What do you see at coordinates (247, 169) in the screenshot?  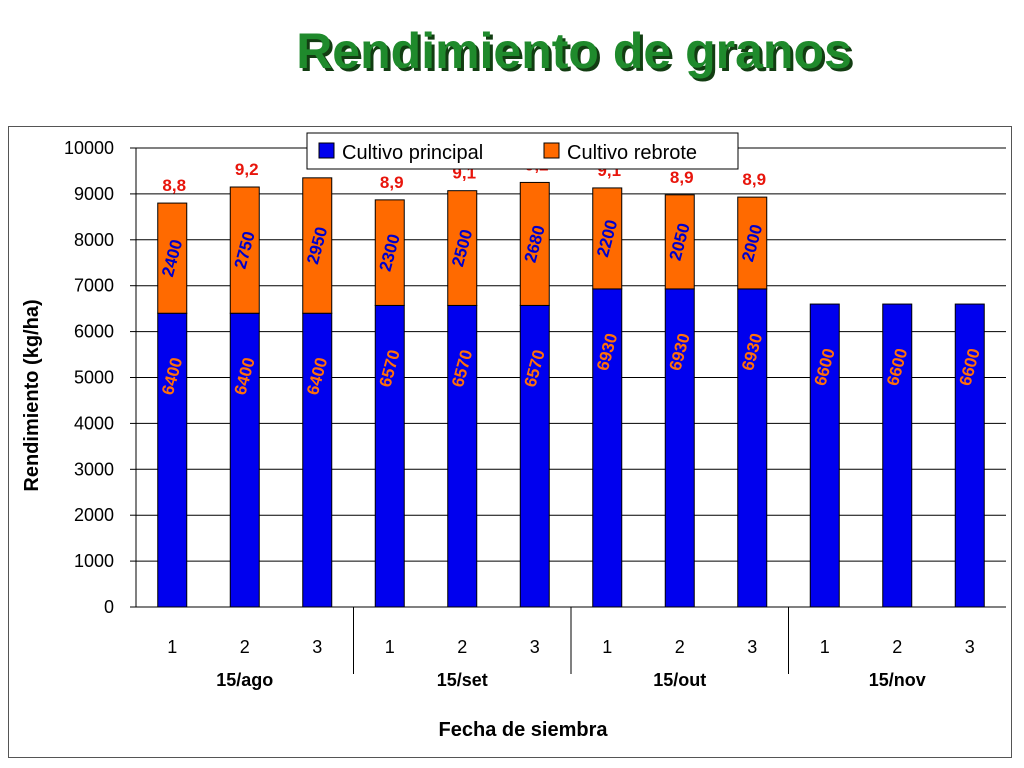 I see `total-label-2: 9,2` at bounding box center [247, 169].